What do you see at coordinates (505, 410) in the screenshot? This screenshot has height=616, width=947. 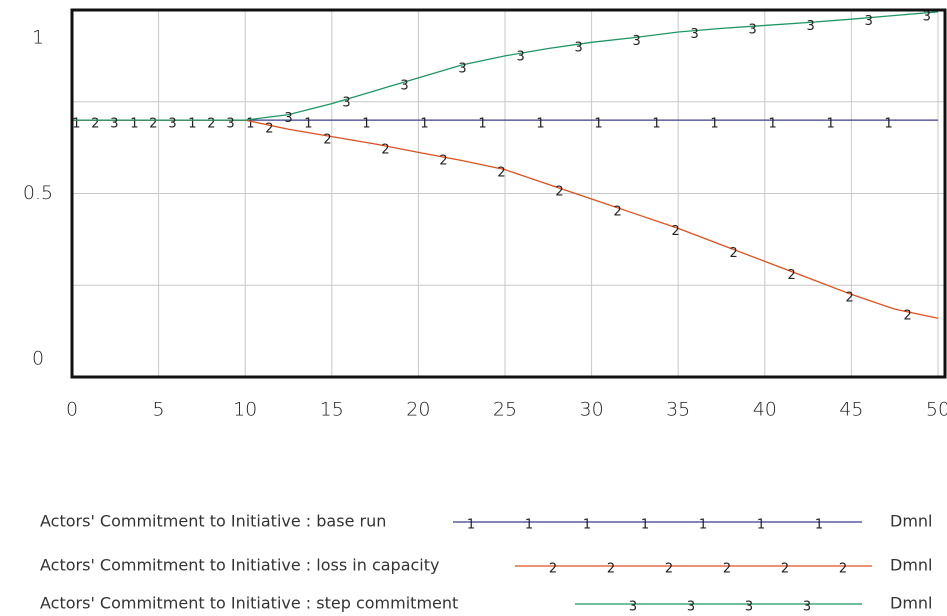 I see `x-tick-label: 25` at bounding box center [505, 410].